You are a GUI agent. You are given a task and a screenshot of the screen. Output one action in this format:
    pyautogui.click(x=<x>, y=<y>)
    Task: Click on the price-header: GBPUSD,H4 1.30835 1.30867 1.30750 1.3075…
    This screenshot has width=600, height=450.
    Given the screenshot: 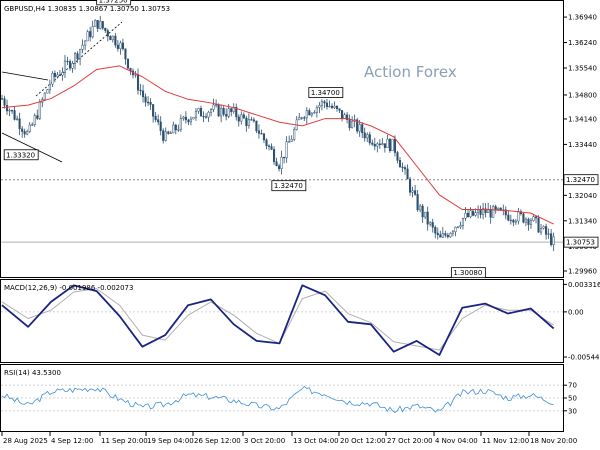 What is the action you would take?
    pyautogui.click(x=87, y=9)
    